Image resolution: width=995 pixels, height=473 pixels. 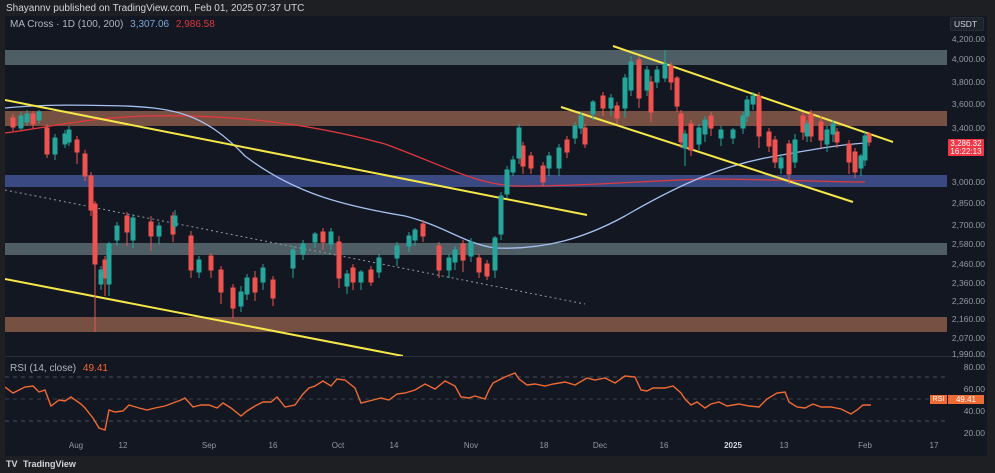 I want to click on price-label: 3,000.00, so click(x=968, y=182).